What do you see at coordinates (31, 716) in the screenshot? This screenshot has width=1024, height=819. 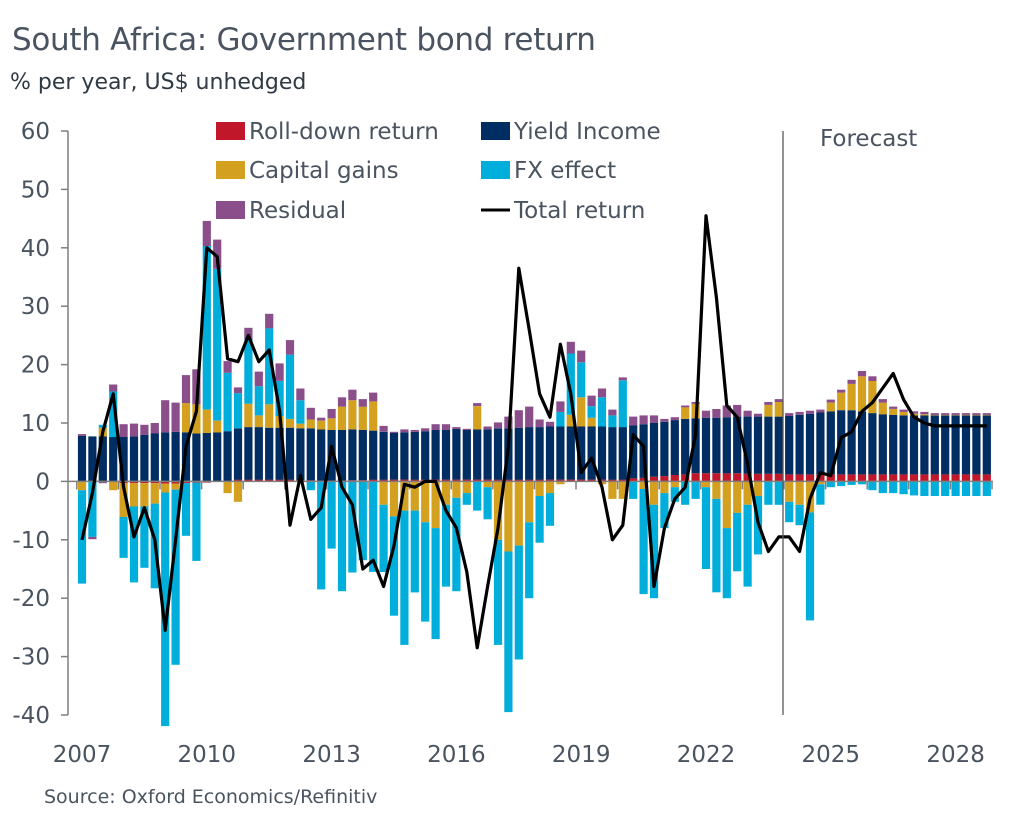 I see `y-tick-label: -40` at bounding box center [31, 716].